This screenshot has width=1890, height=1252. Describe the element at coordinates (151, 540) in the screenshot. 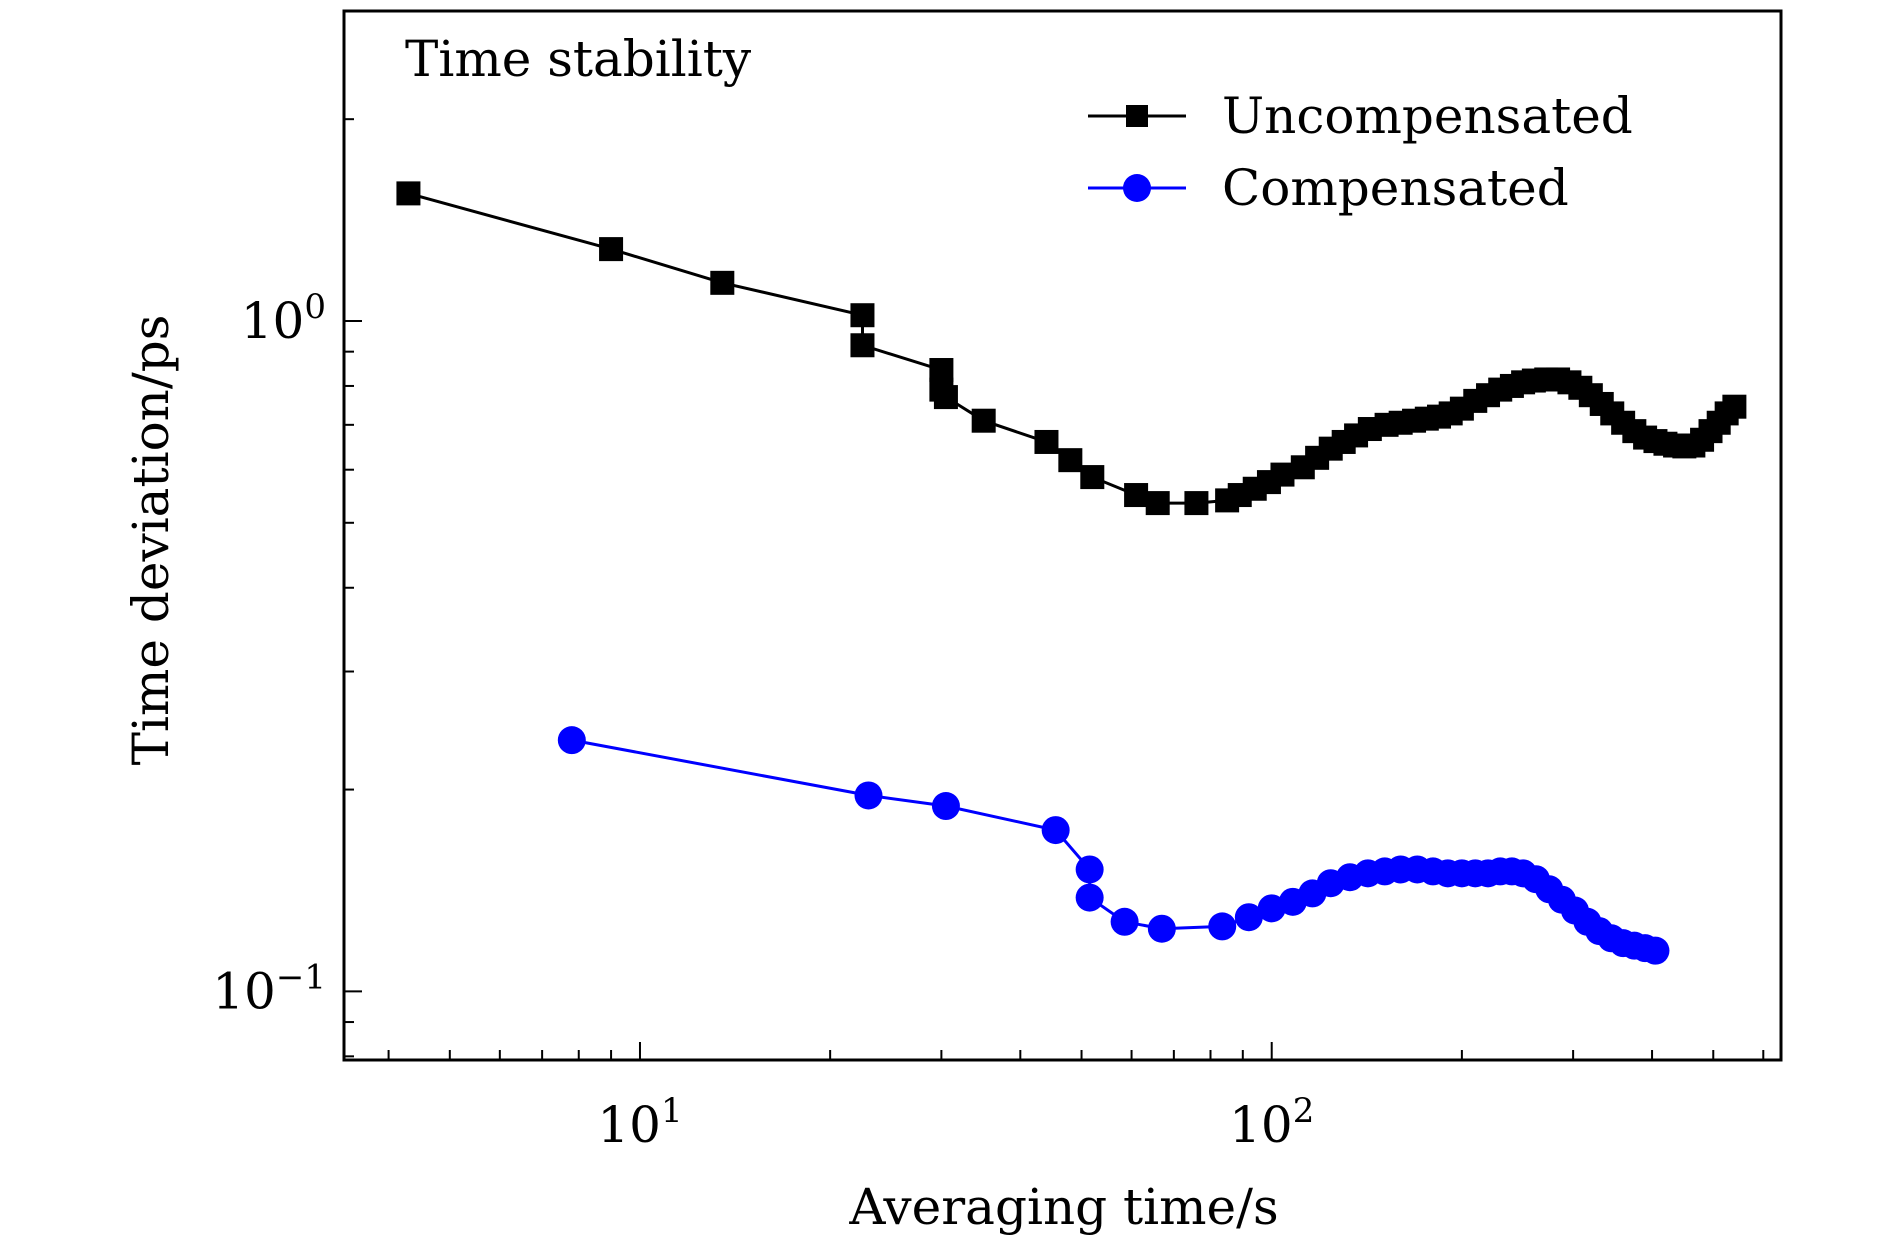

I see `y-axis-label: Time deviation/ps` at that location.